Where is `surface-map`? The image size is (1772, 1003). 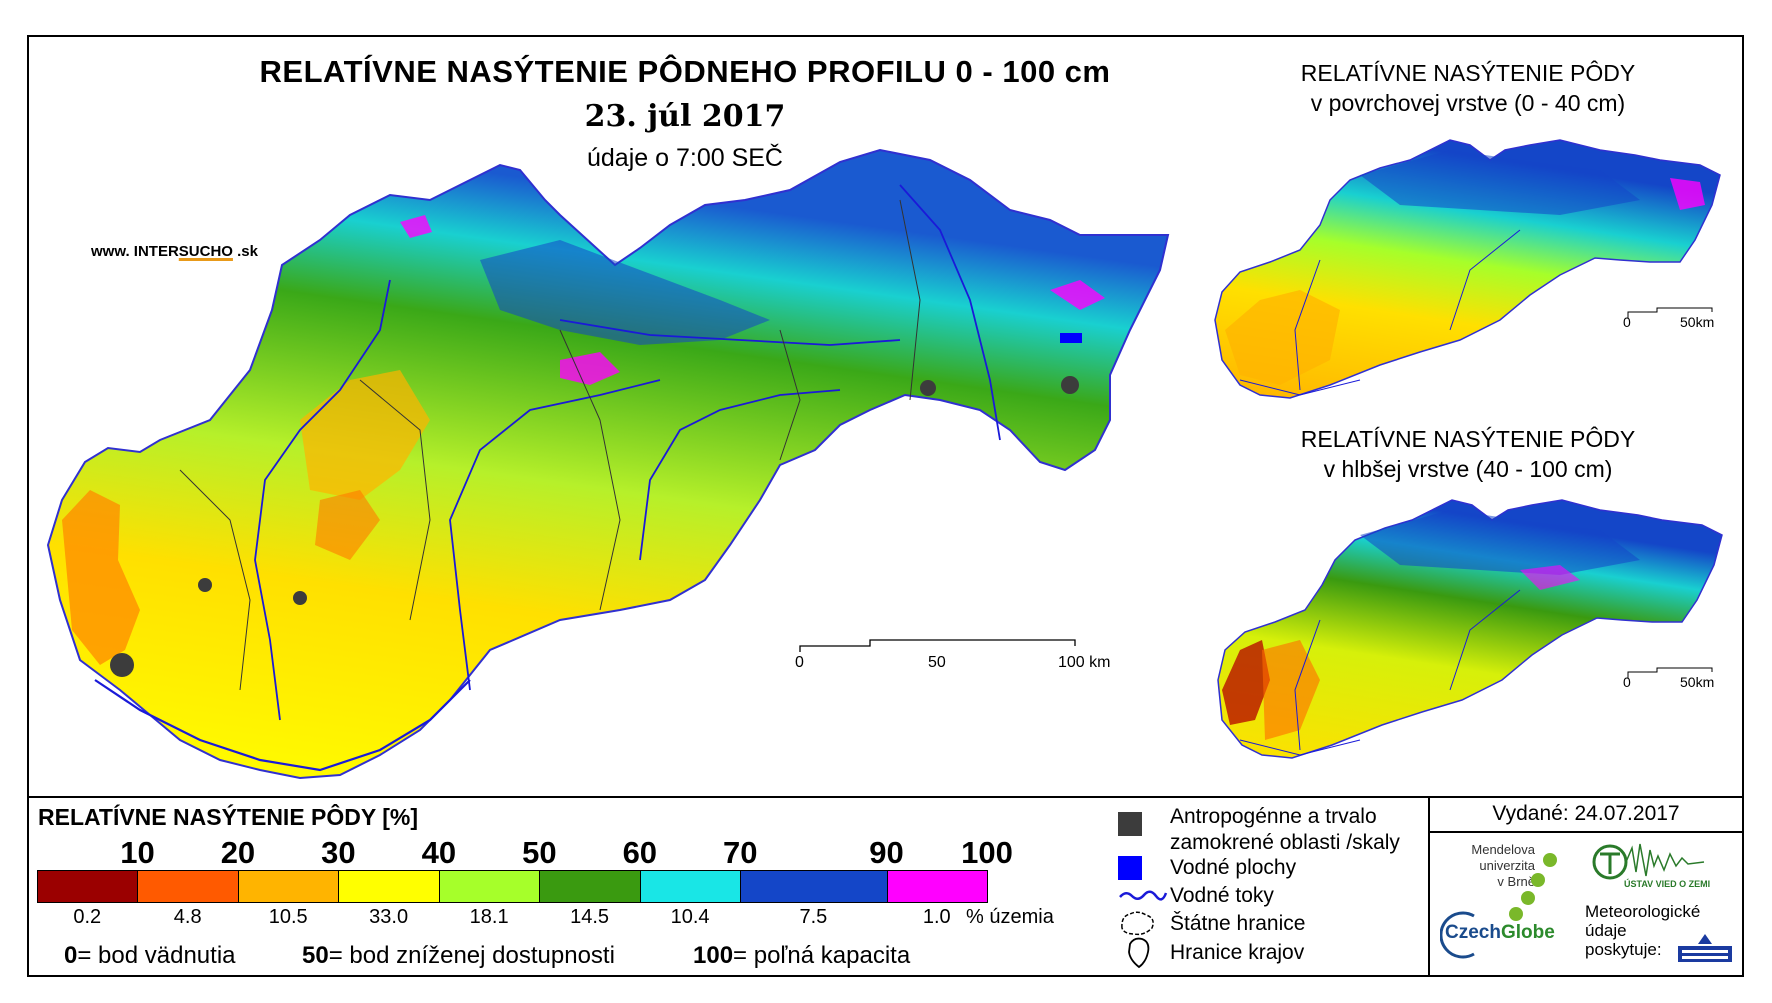 surface-map is located at coordinates (1467, 269).